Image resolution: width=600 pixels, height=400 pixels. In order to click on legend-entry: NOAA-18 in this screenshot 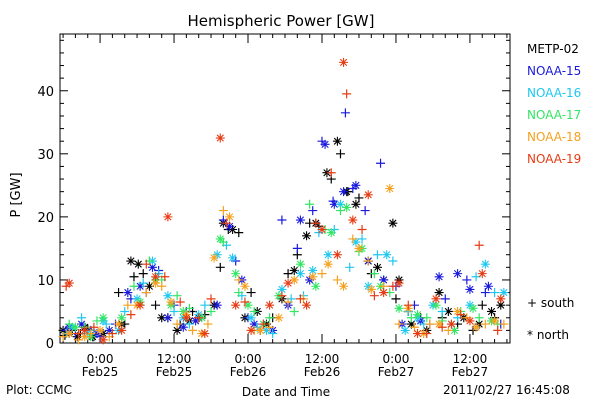, I will do `click(554, 137)`.